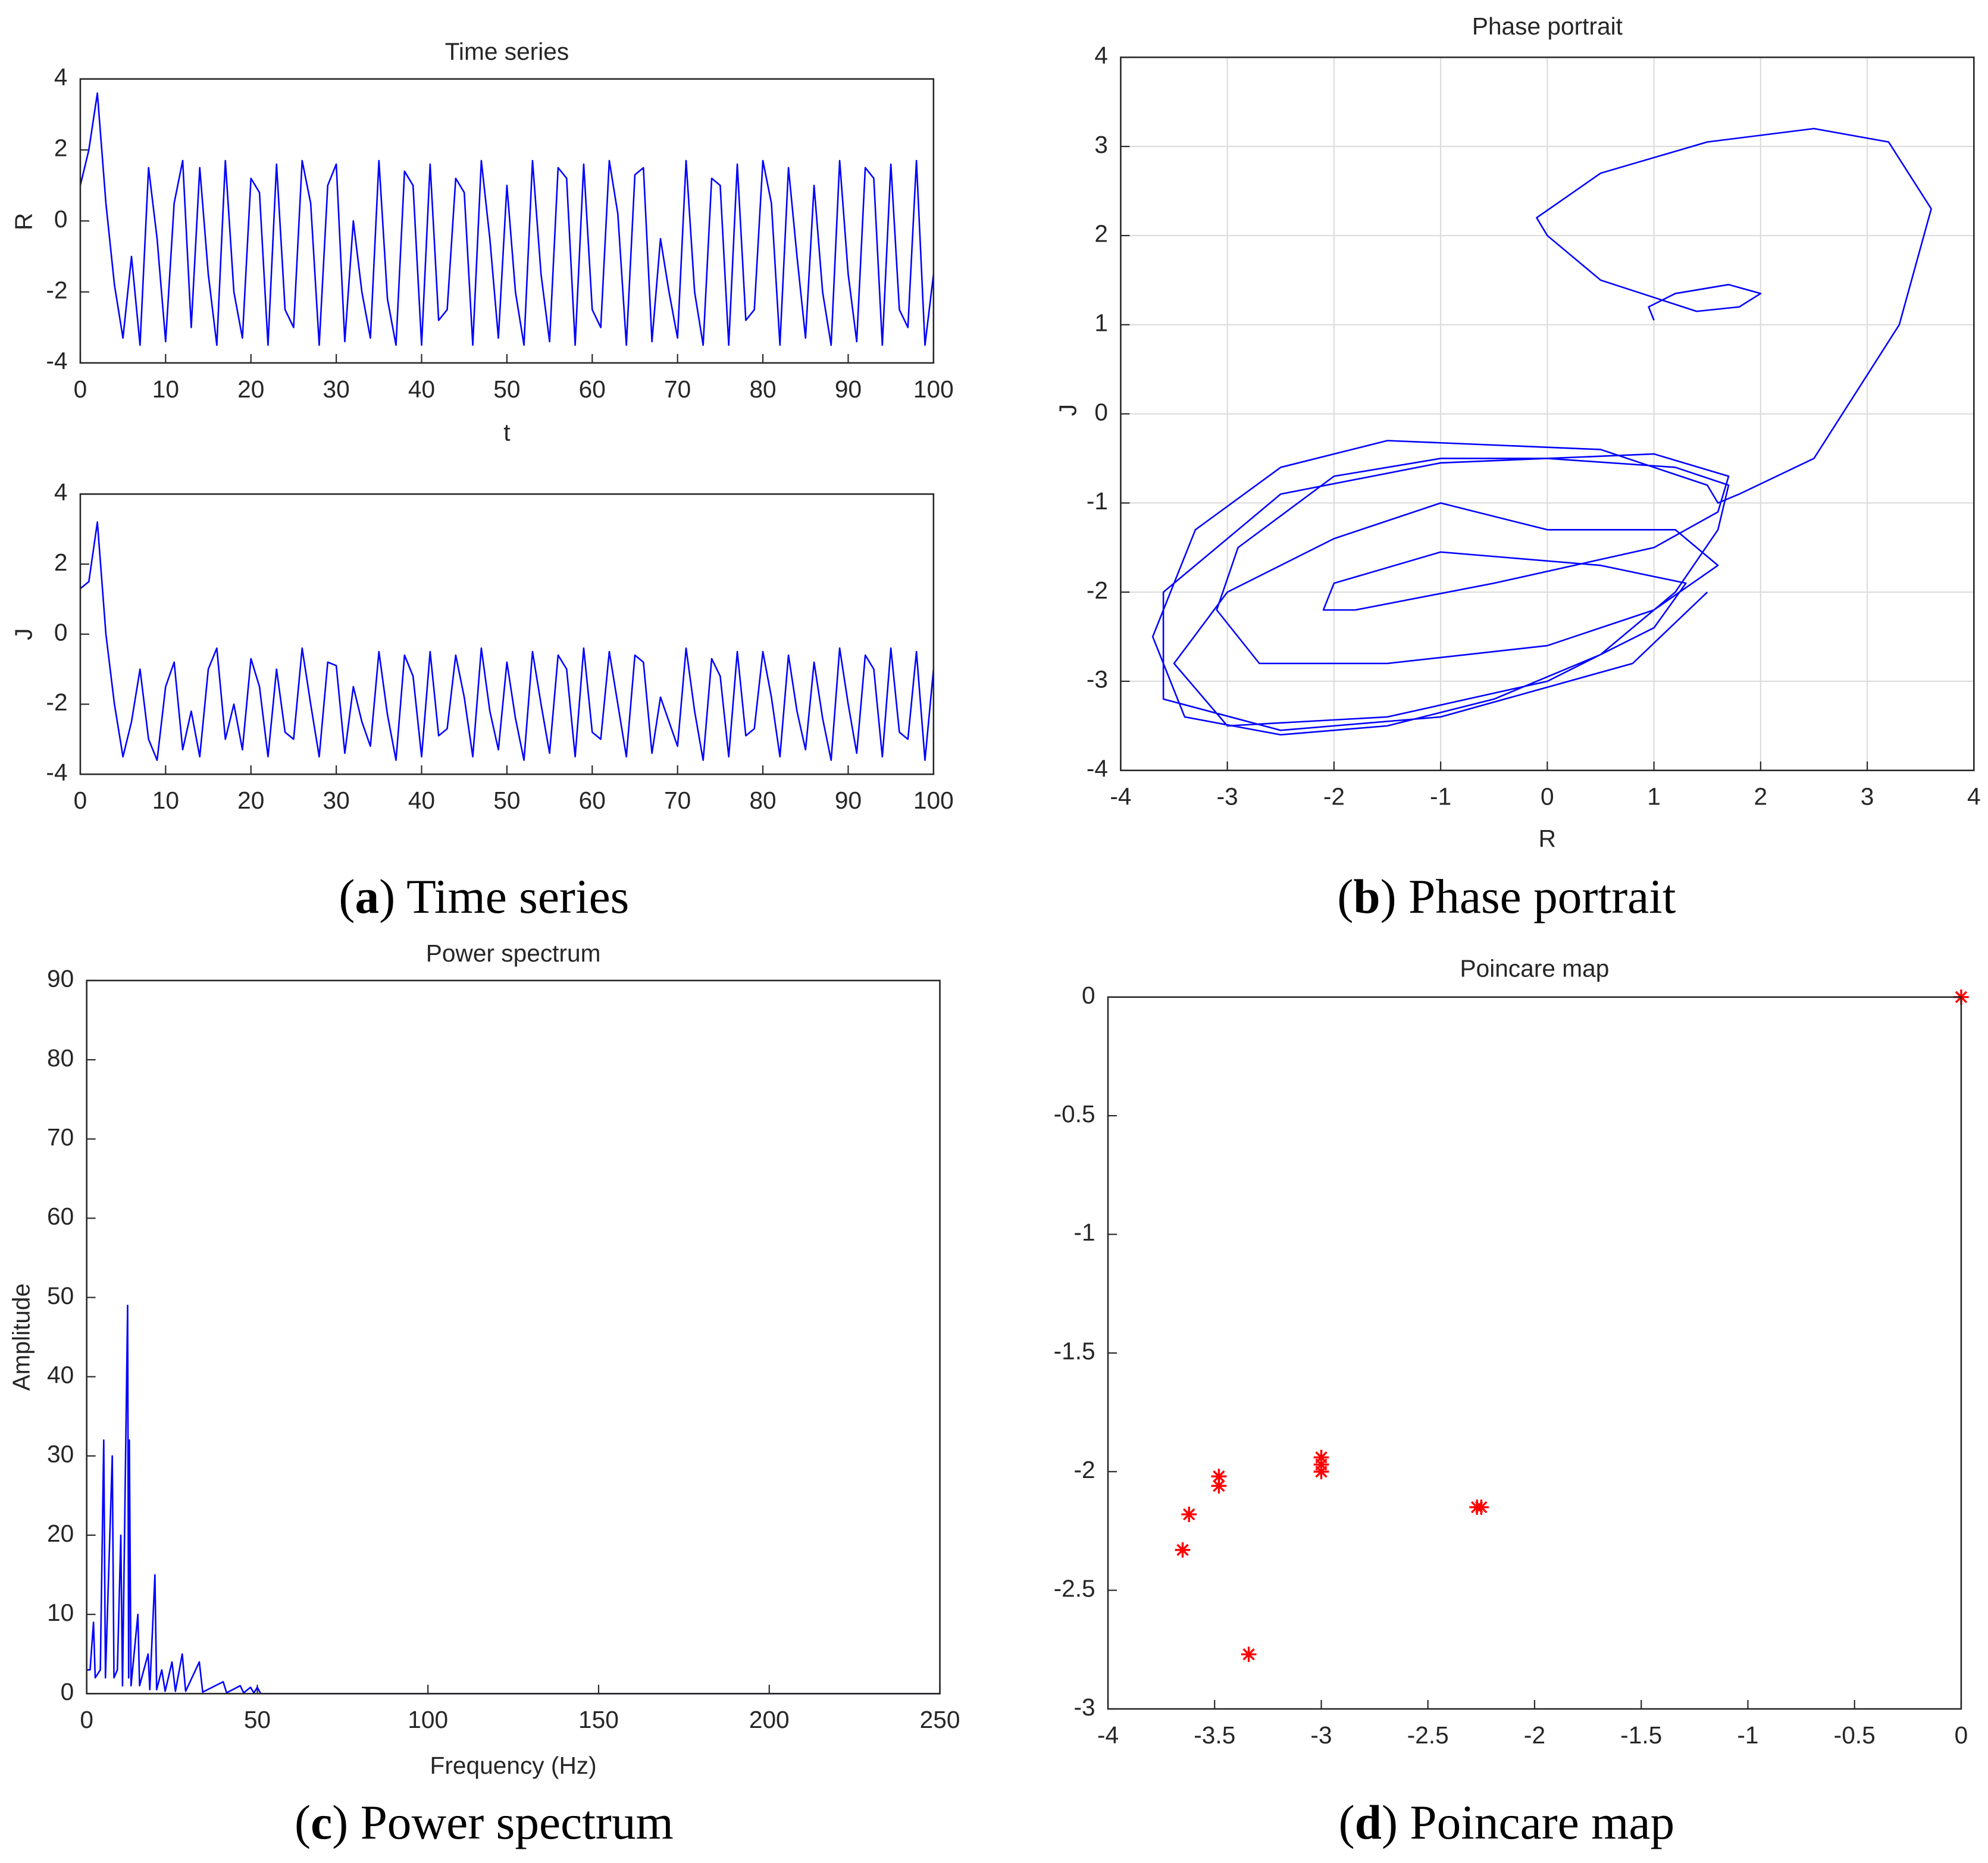  I want to click on y-tick-label: 60, so click(60, 1216).